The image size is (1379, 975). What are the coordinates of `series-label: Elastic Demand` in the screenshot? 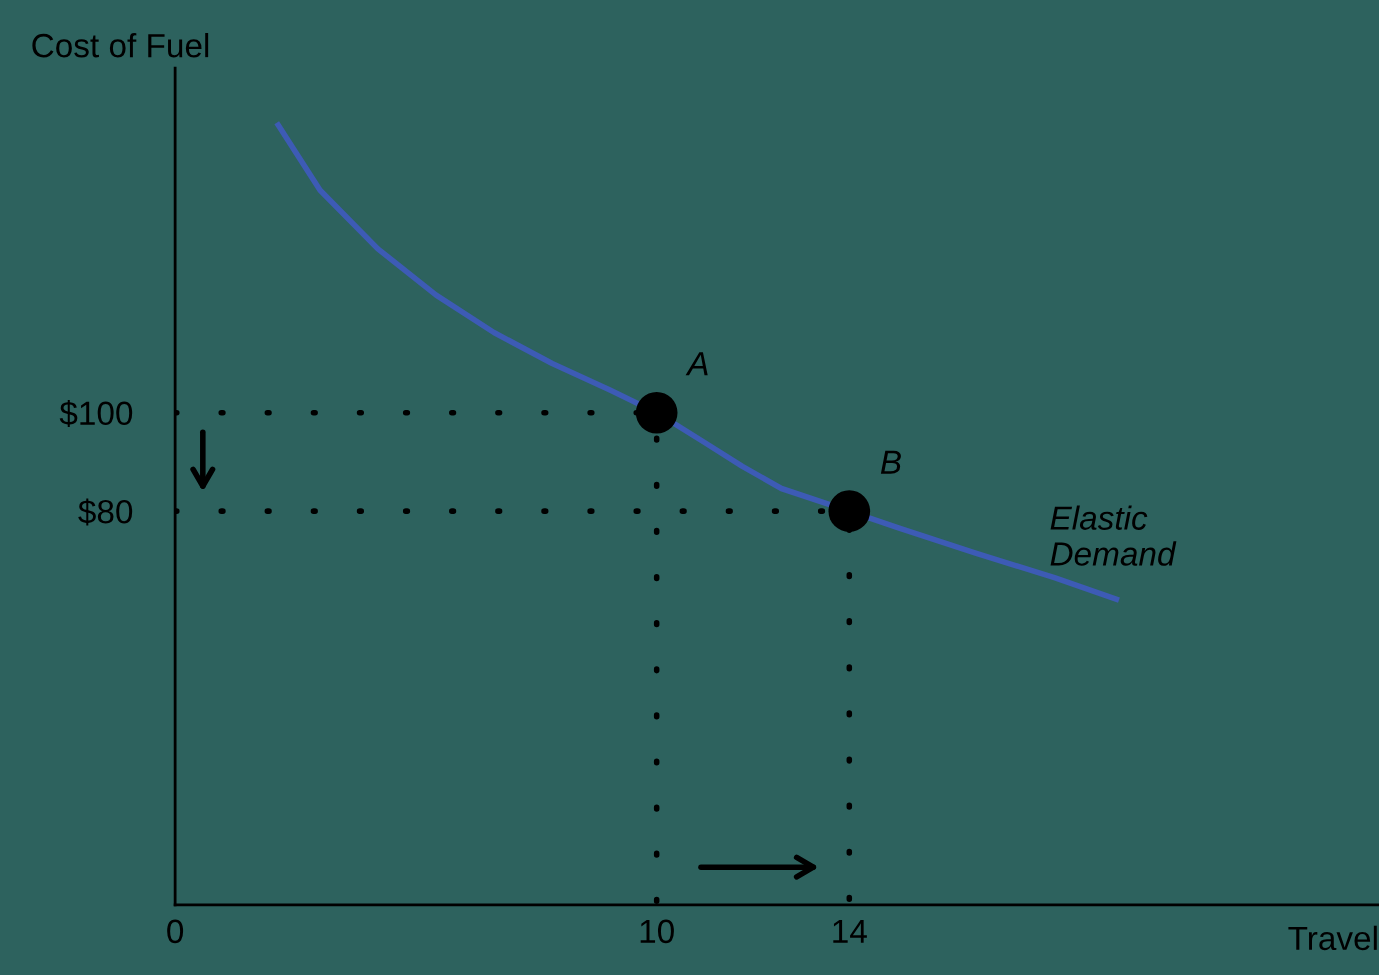 It's located at (1113, 535).